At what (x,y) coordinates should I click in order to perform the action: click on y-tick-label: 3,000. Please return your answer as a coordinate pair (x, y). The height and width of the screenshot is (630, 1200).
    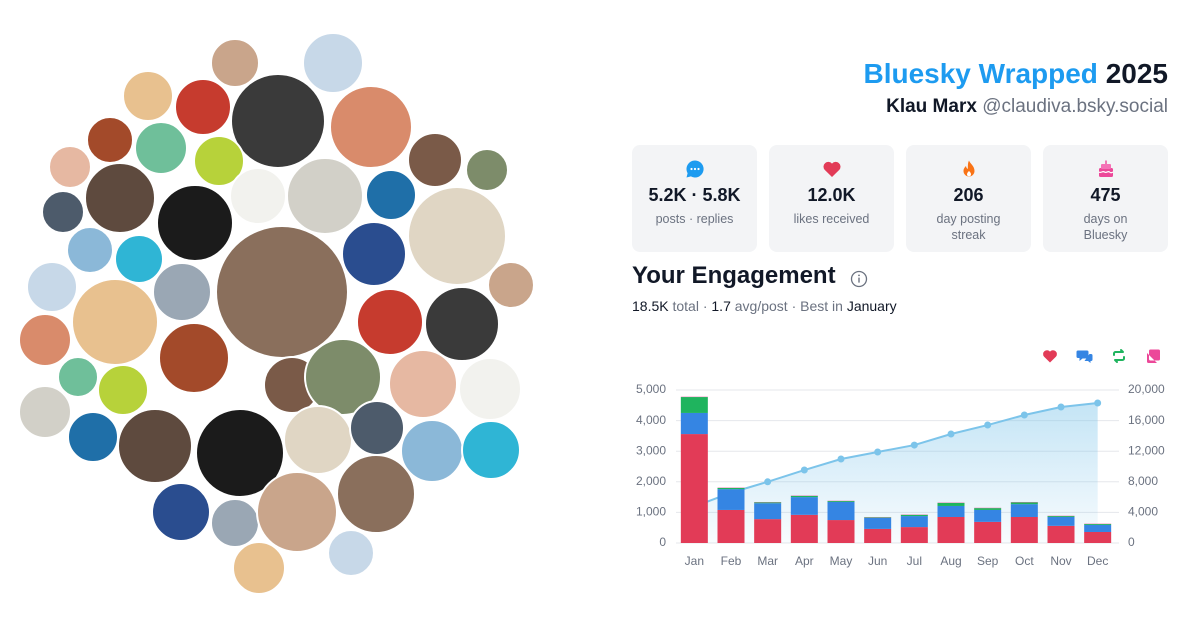
    Looking at the image, I should click on (651, 450).